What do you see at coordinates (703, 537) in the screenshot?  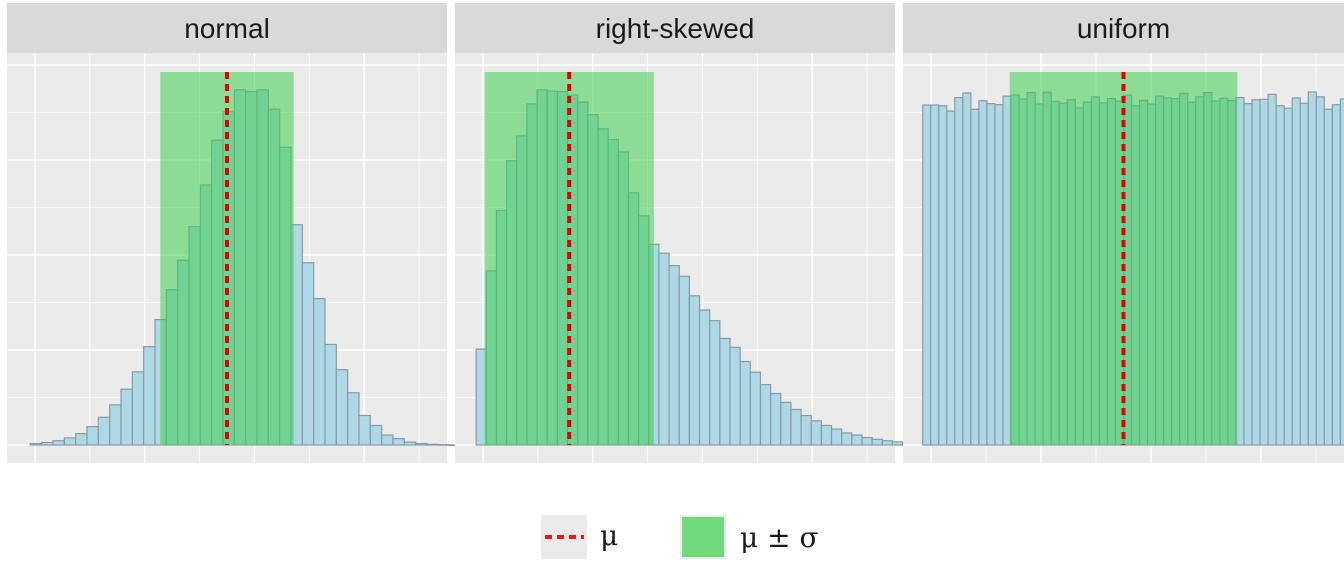 I see `legend-key-band-fill` at bounding box center [703, 537].